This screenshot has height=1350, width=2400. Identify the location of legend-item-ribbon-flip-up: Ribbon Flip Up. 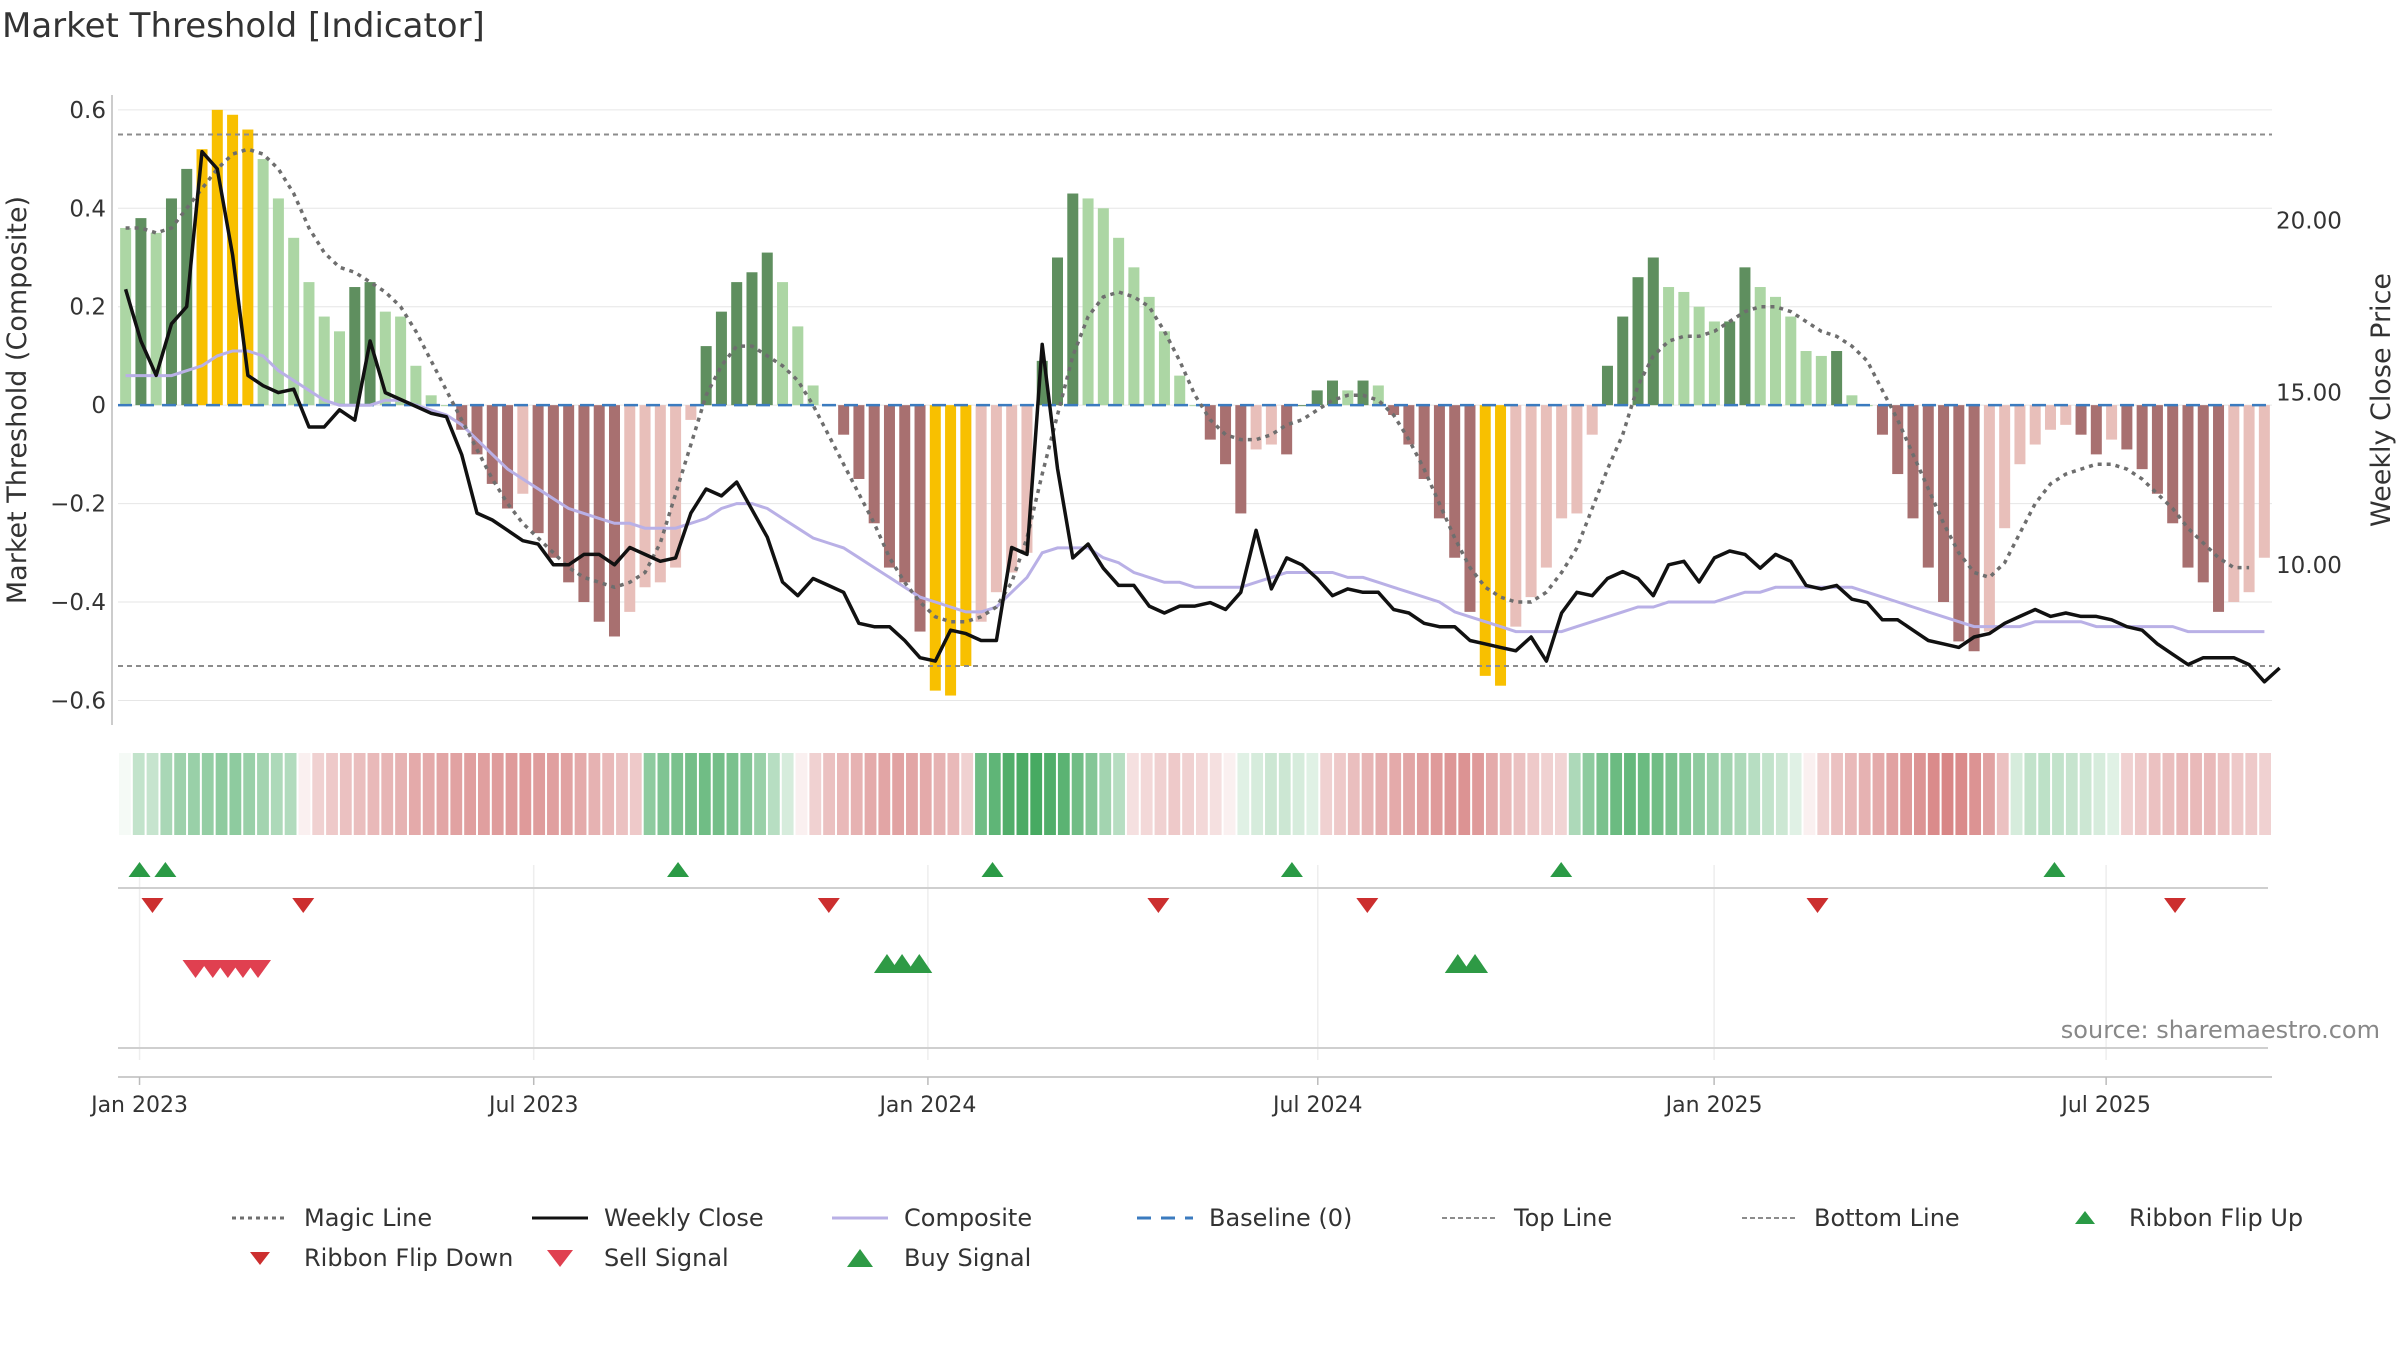
(2179, 1218).